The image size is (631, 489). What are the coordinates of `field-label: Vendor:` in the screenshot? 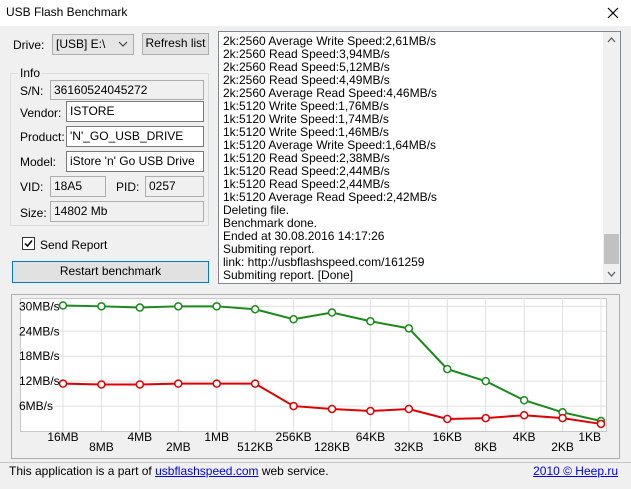 It's located at (41, 113).